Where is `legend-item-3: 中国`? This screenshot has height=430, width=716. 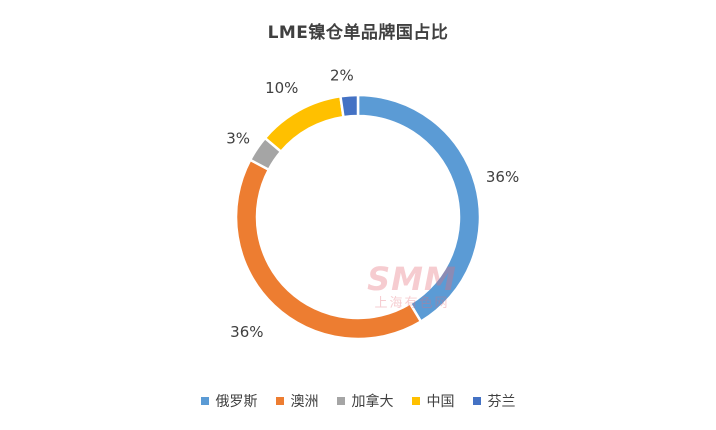 legend-item-3: 中国 is located at coordinates (433, 401).